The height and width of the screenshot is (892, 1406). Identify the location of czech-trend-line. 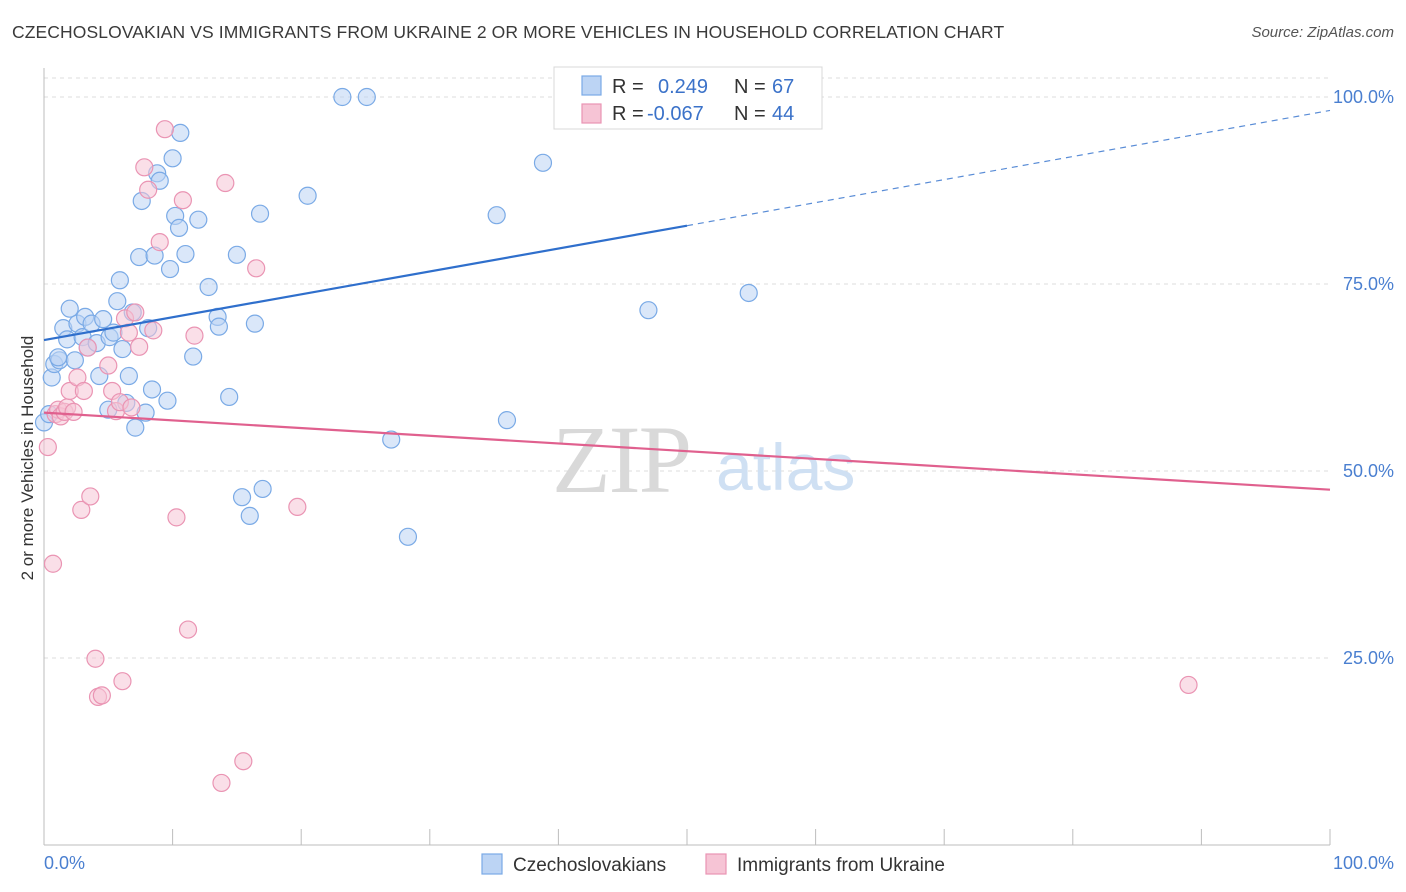
(365, 283).